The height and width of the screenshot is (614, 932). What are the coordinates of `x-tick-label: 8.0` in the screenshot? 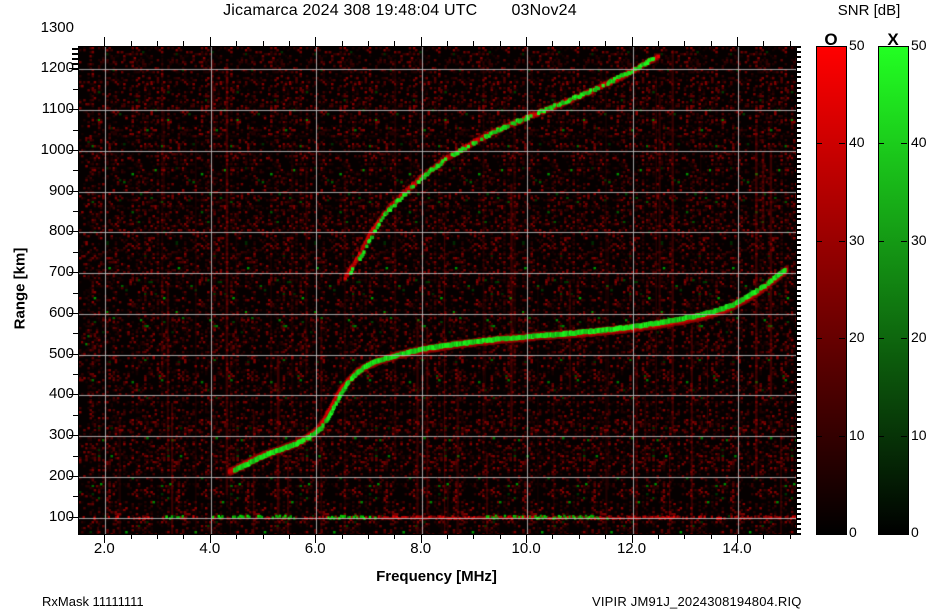 It's located at (421, 548).